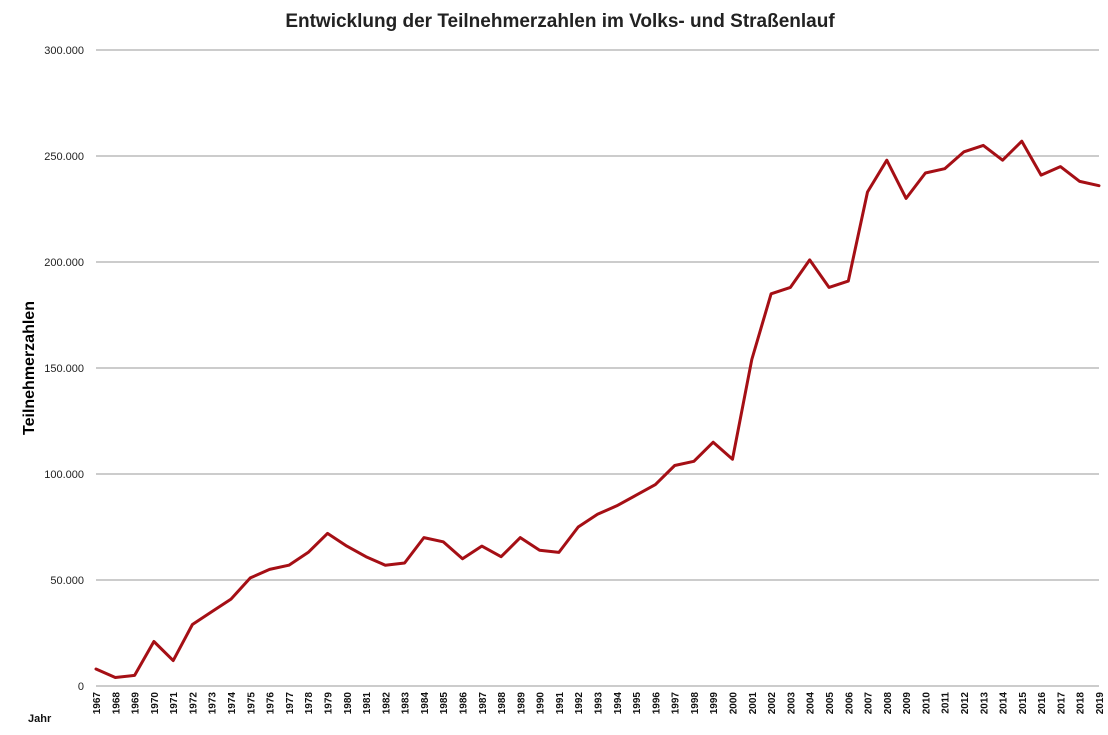 The height and width of the screenshot is (735, 1108). I want to click on x-tick-label: 2010, so click(926, 703).